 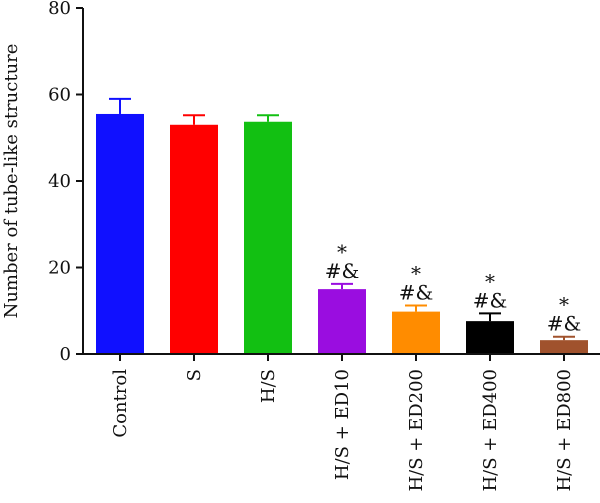 What do you see at coordinates (564, 430) in the screenshot?
I see `x-tick-label: H/S + ED800` at bounding box center [564, 430].